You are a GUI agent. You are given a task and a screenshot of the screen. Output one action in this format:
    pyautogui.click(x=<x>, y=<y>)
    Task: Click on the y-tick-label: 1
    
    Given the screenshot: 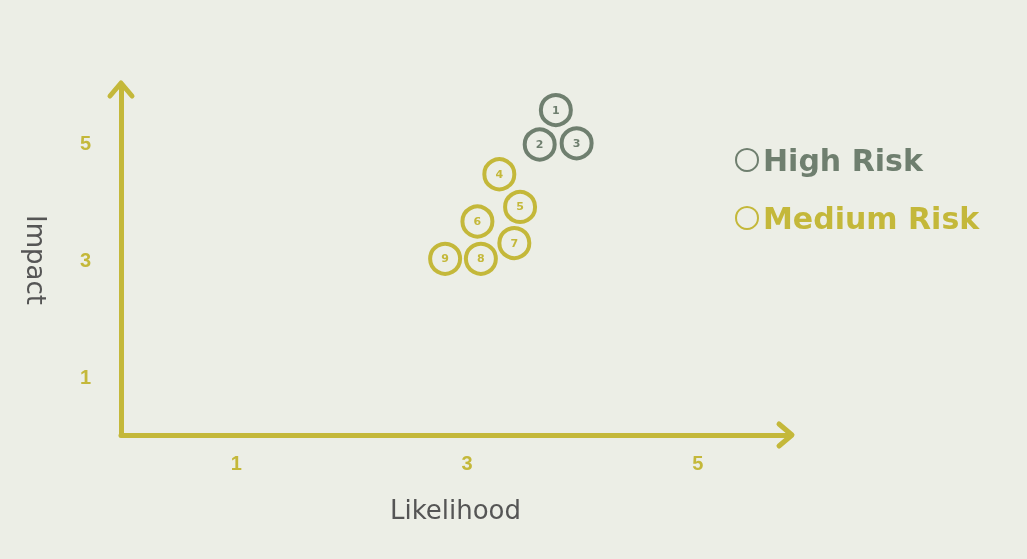 What is the action you would take?
    pyautogui.click(x=85, y=376)
    